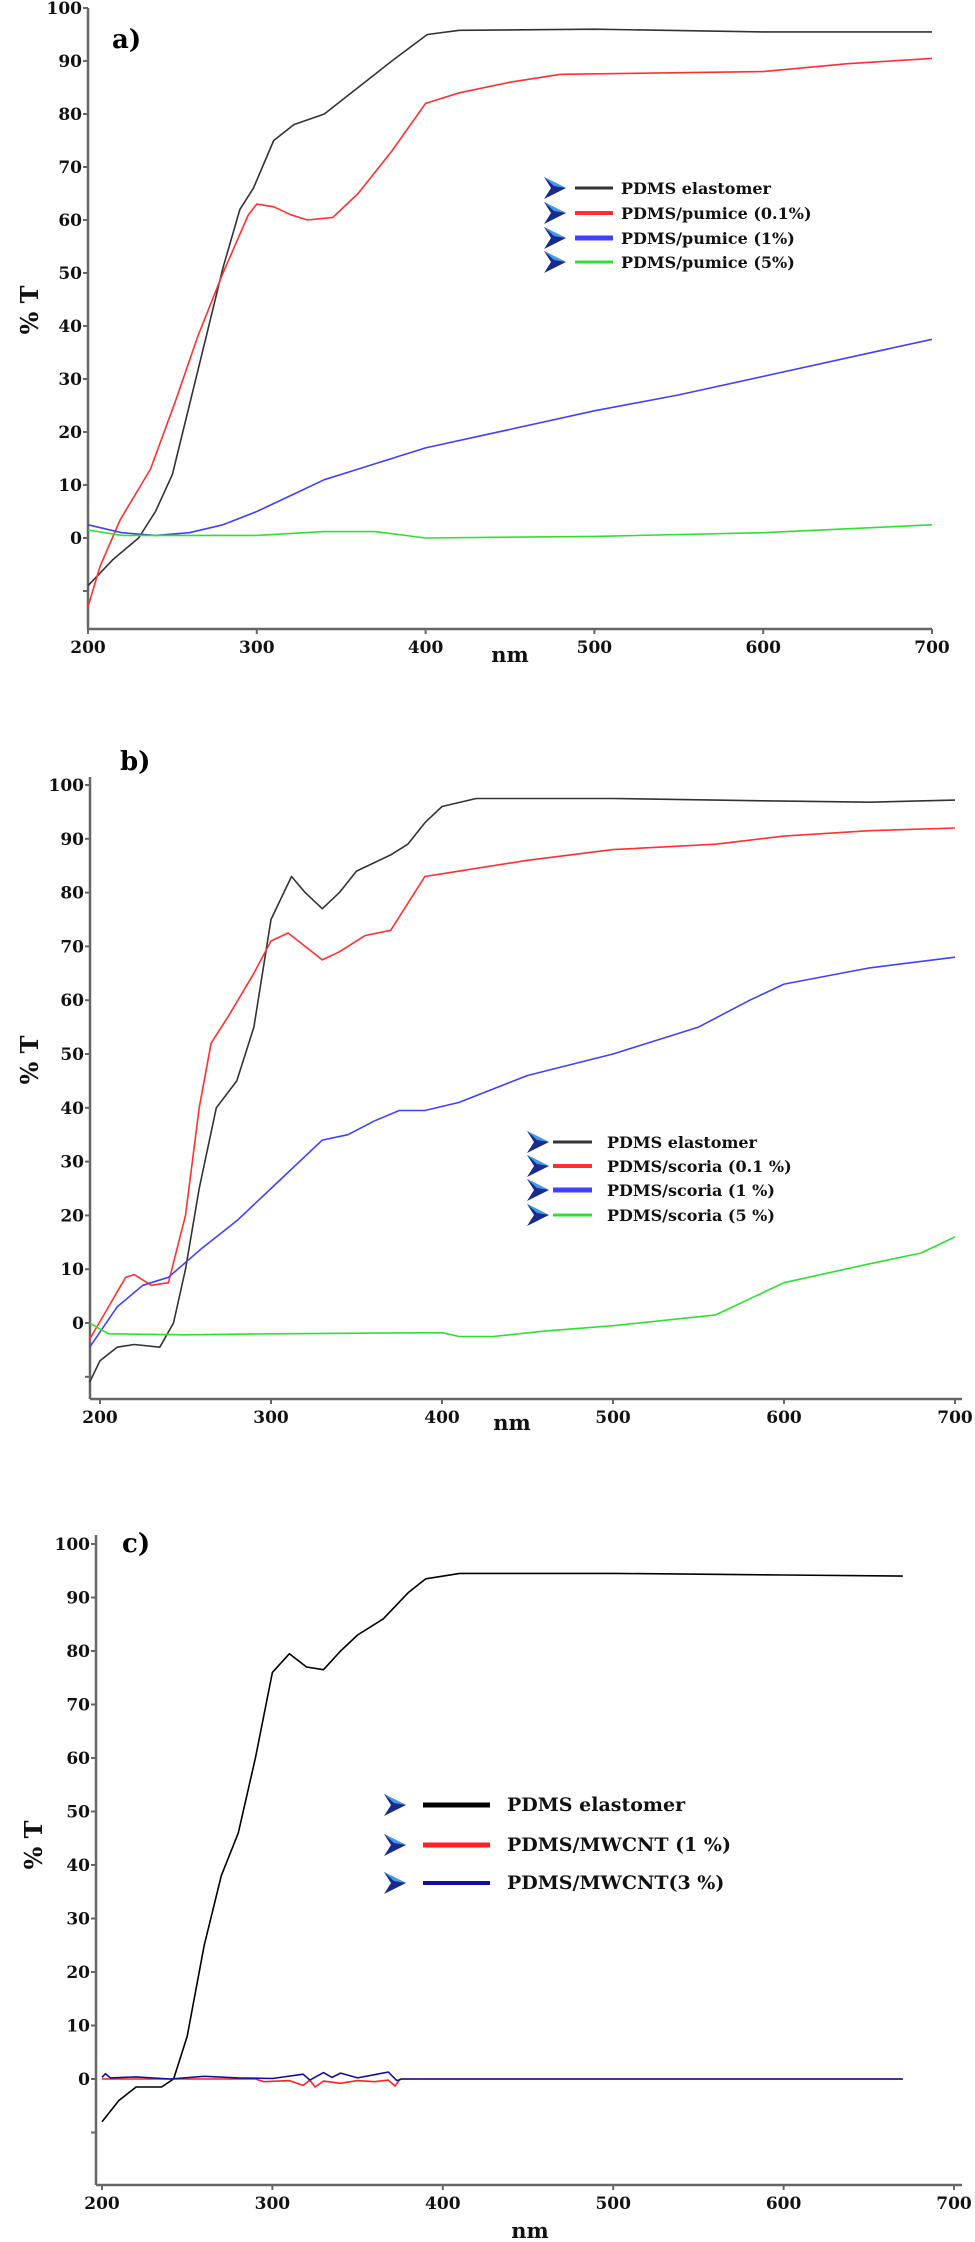 Image resolution: width=975 pixels, height=2242 pixels. I want to click on y-tick-label: 80, so click(78, 1652).